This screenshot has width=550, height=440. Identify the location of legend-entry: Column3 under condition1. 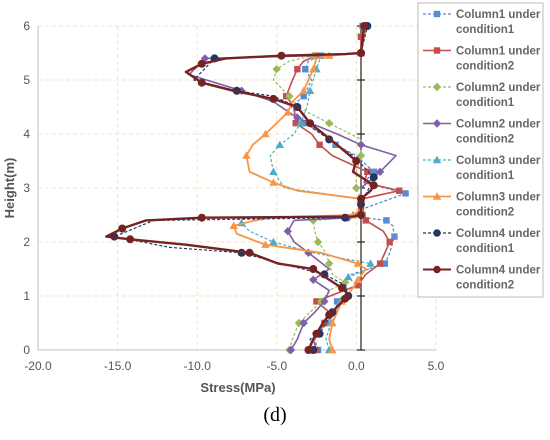
(482, 168).